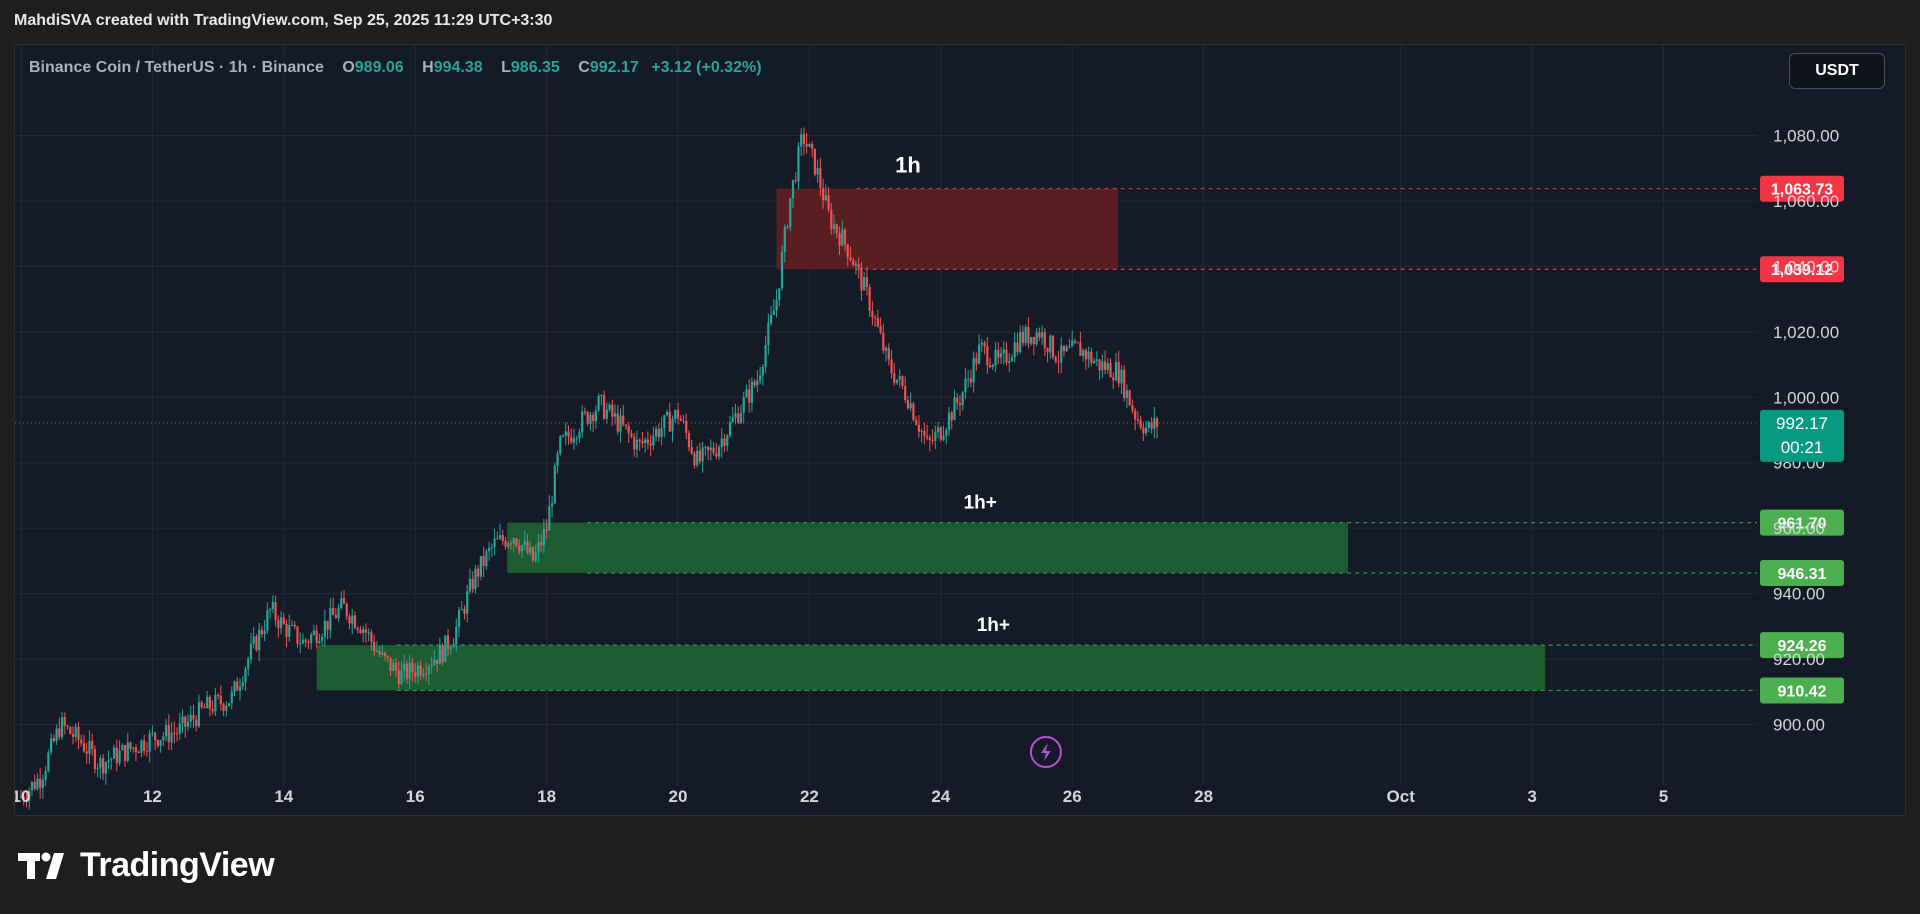 This screenshot has width=1920, height=914. What do you see at coordinates (931, 668) in the screenshot?
I see `demand-zone` at bounding box center [931, 668].